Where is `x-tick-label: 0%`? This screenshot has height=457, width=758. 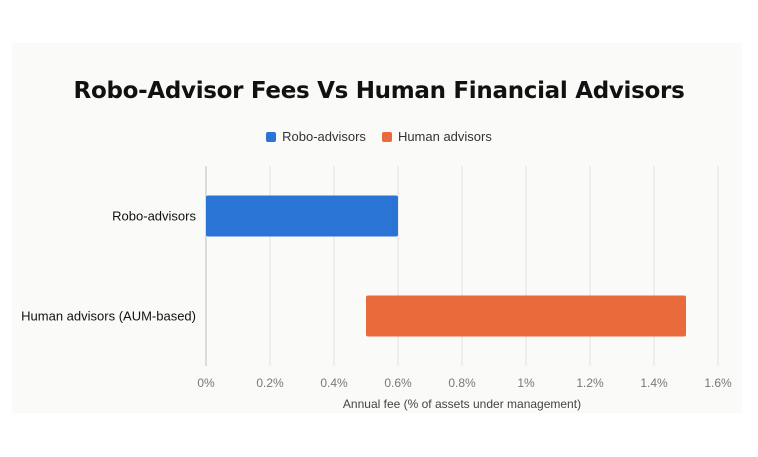
x-tick-label: 0% is located at coordinates (206, 383).